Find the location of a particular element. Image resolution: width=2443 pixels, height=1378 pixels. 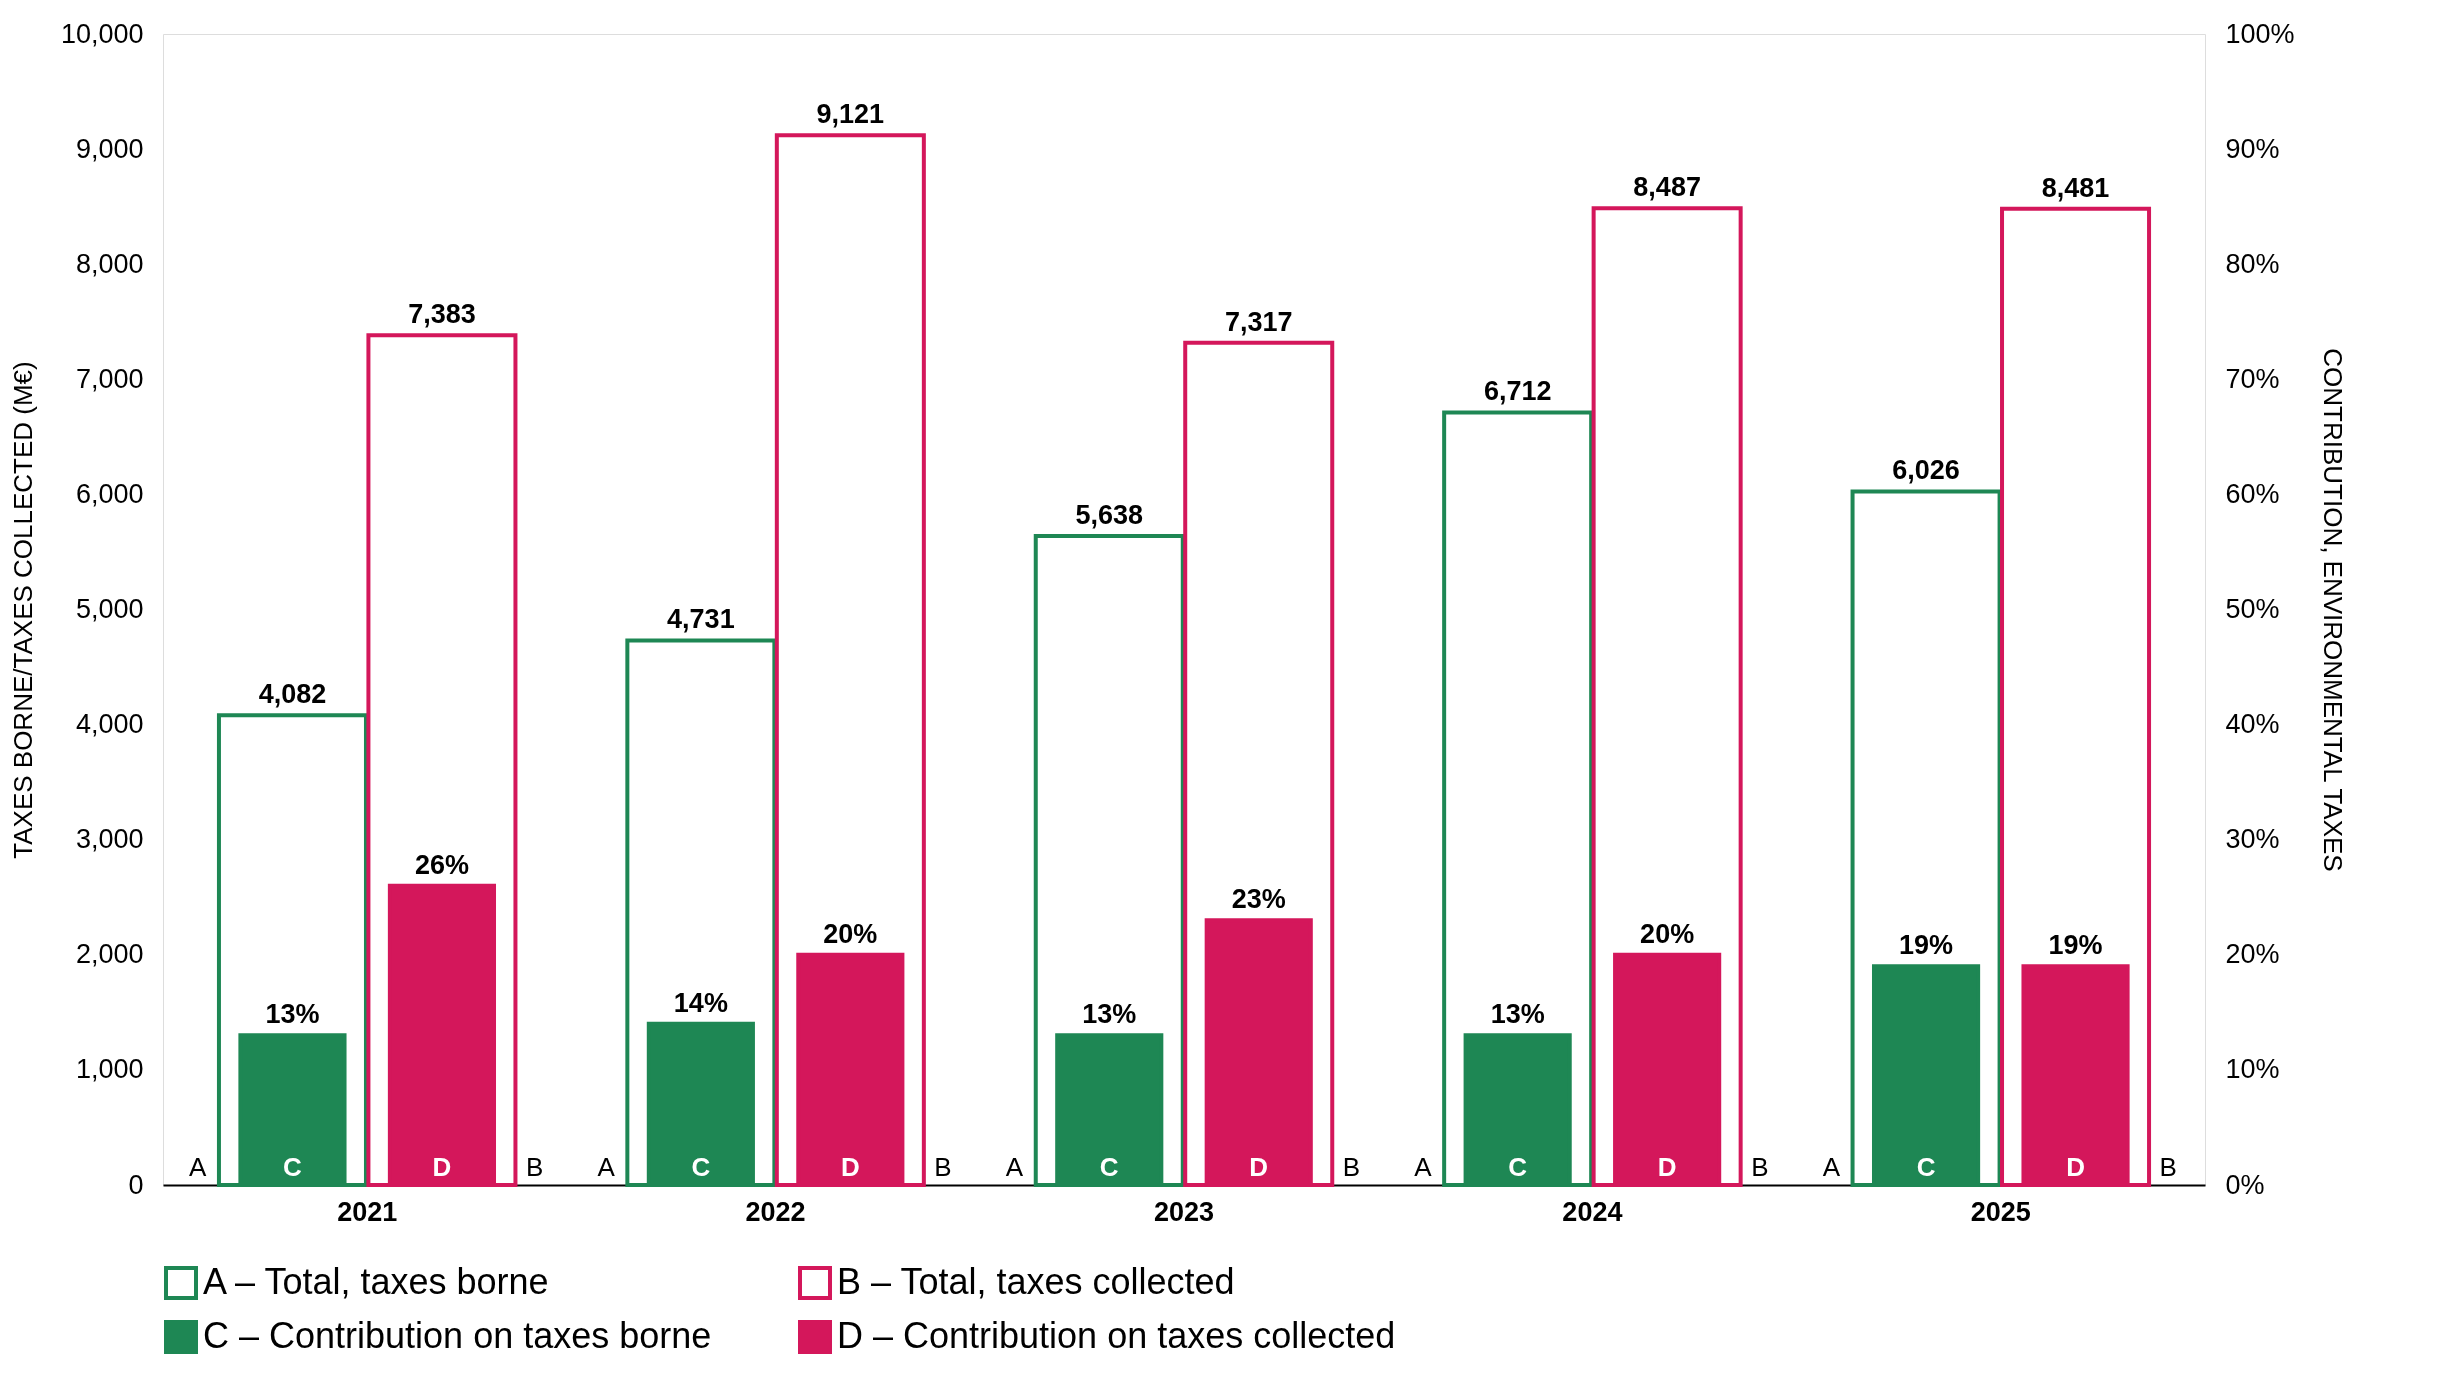

y-axis-title: TAXES BORNE/TAXES COLLECTED (M€) is located at coordinates (22, 610).